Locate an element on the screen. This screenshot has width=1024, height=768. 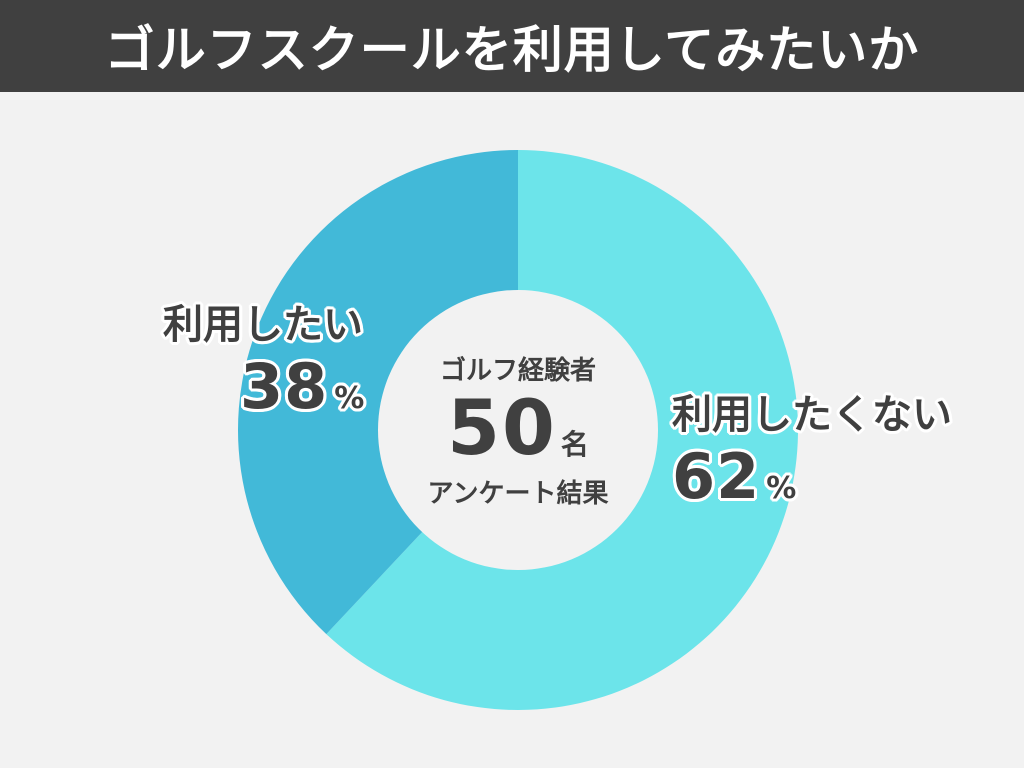
header-bar: ゴルフスクールを利用してみたいか is located at coordinates (512, 46).